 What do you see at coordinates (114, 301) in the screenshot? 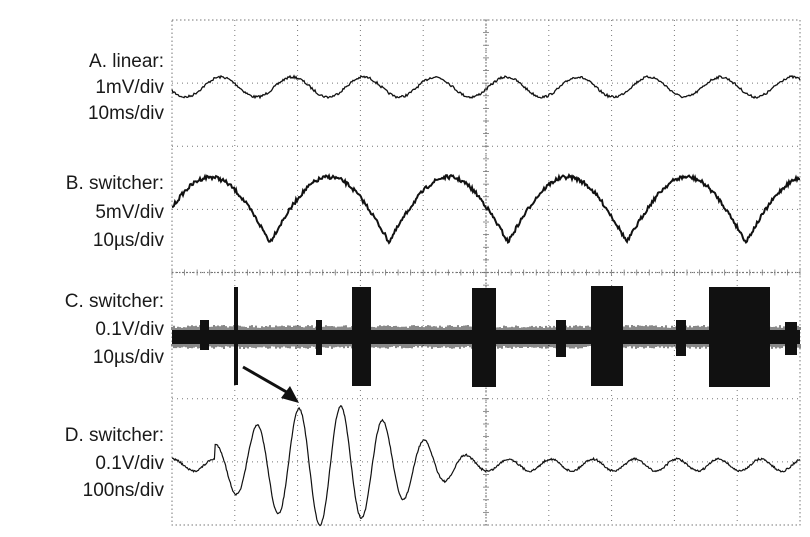
I see `trace-c-title: C. switcher:` at bounding box center [114, 301].